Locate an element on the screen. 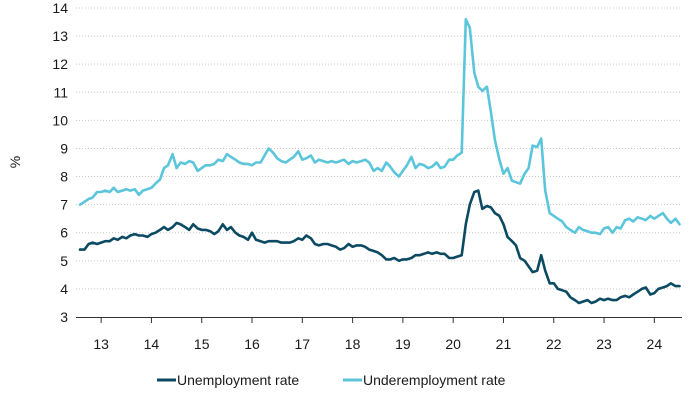  x-tick-label: 19 is located at coordinates (403, 344).